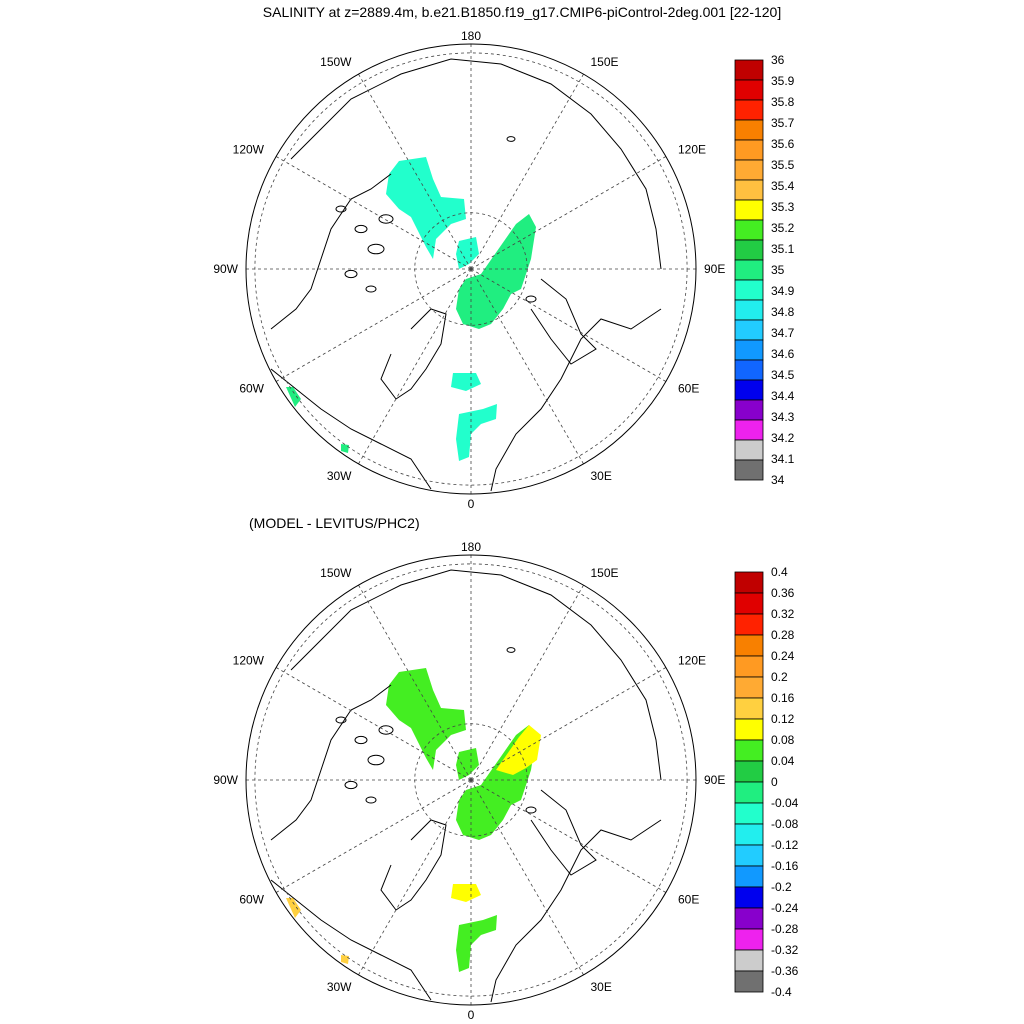 This screenshot has height=1024, width=1024. Describe the element at coordinates (783, 438) in the screenshot. I see `colorbar-label: 34.2` at that location.